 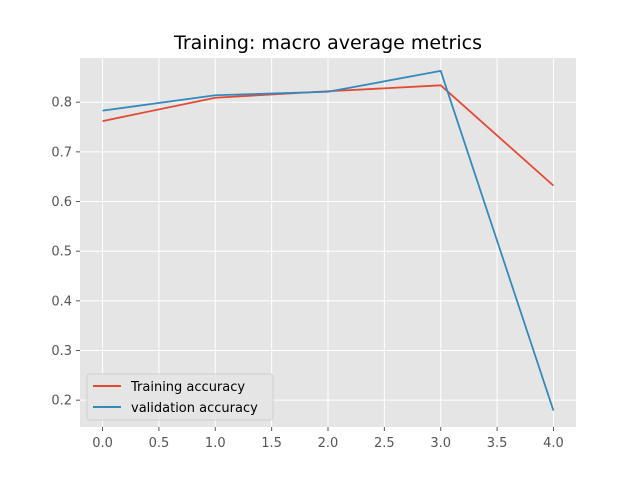 What do you see at coordinates (61, 351) in the screenshot?
I see `y-tick-label: 0.3` at bounding box center [61, 351].